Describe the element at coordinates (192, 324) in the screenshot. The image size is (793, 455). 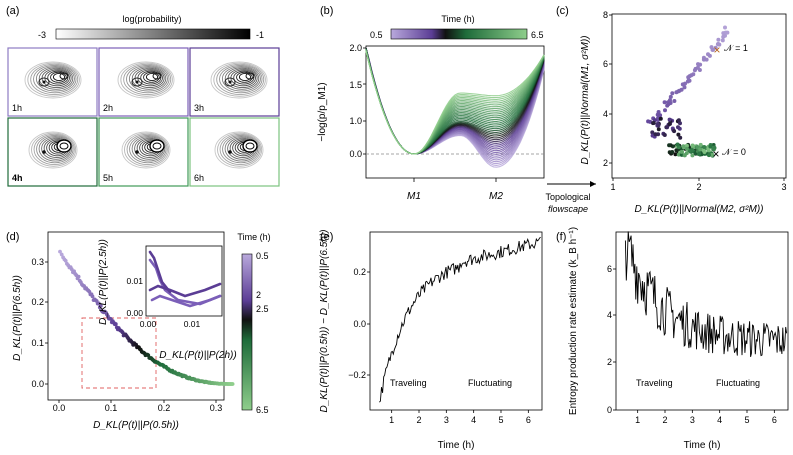
I see `inset-xtick-0.01: 0.01` at that location.